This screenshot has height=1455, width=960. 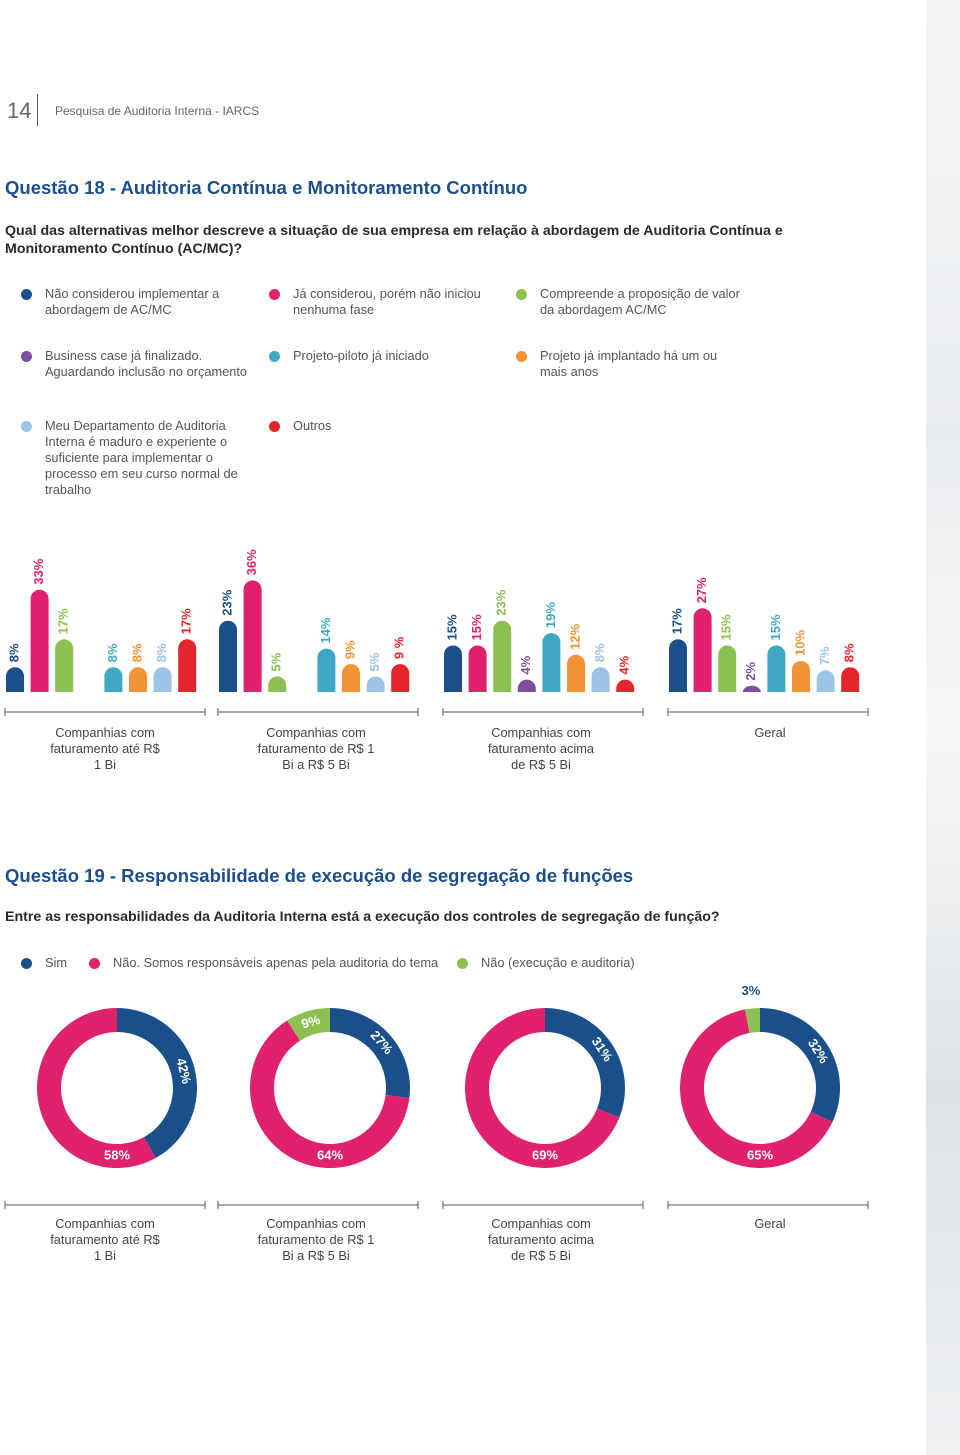 I want to click on legend-label: Projeto já implantado há um ou mais anos, so click(x=629, y=363).